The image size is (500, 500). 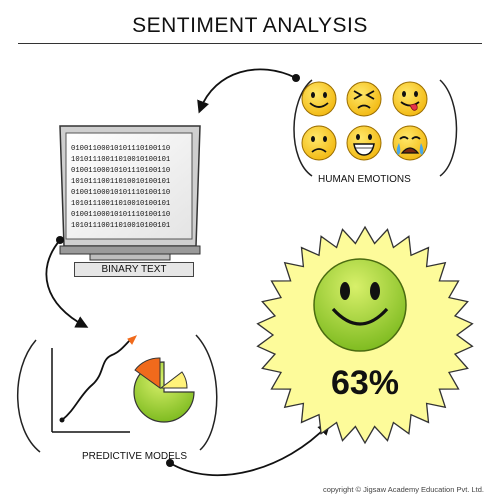 I want to click on arrow-binary-to-models, so click(x=67, y=283).